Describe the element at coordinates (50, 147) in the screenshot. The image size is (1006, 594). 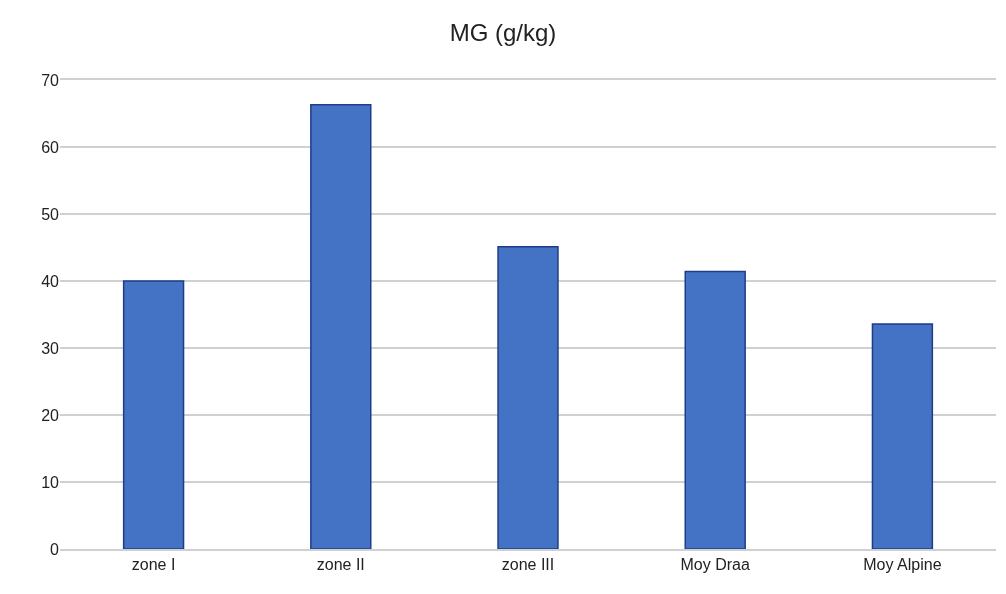
I see `y-tick-label: 60` at that location.